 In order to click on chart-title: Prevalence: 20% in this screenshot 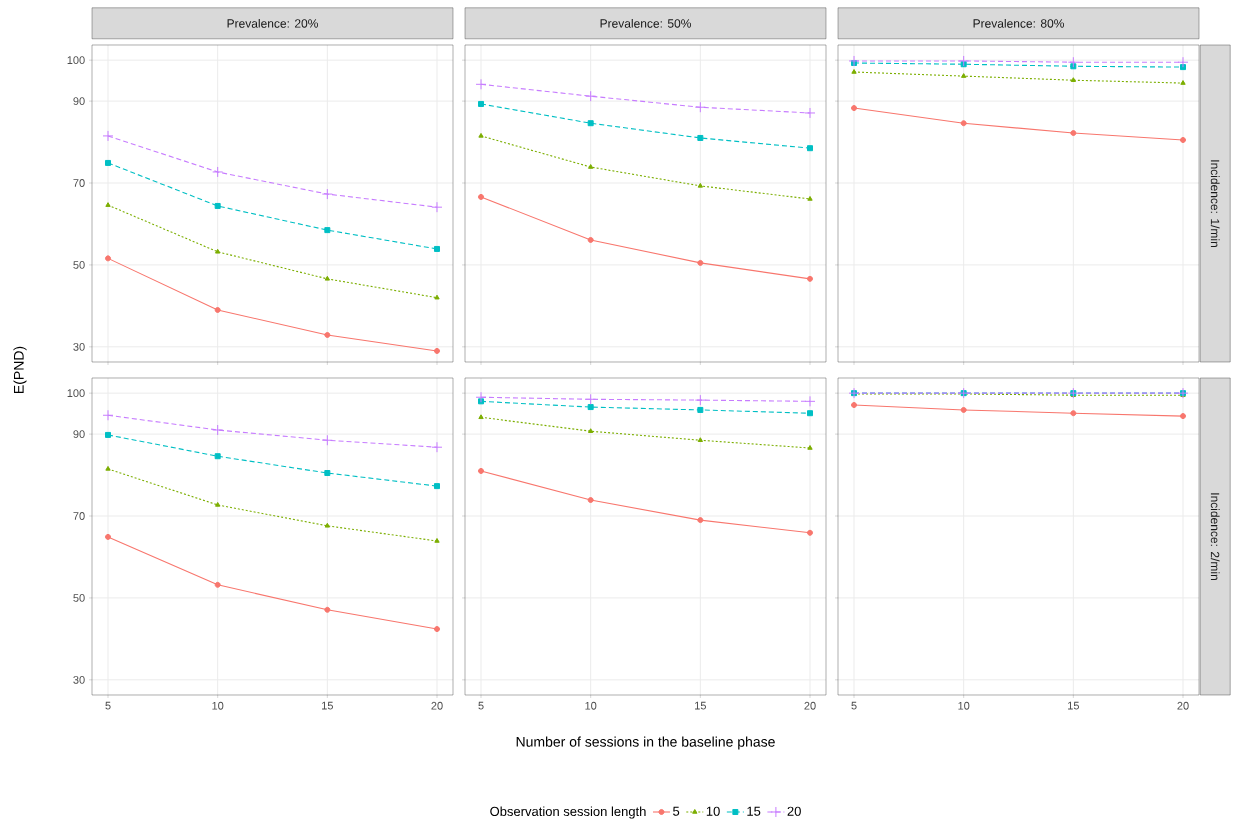, I will do `click(272, 23)`.